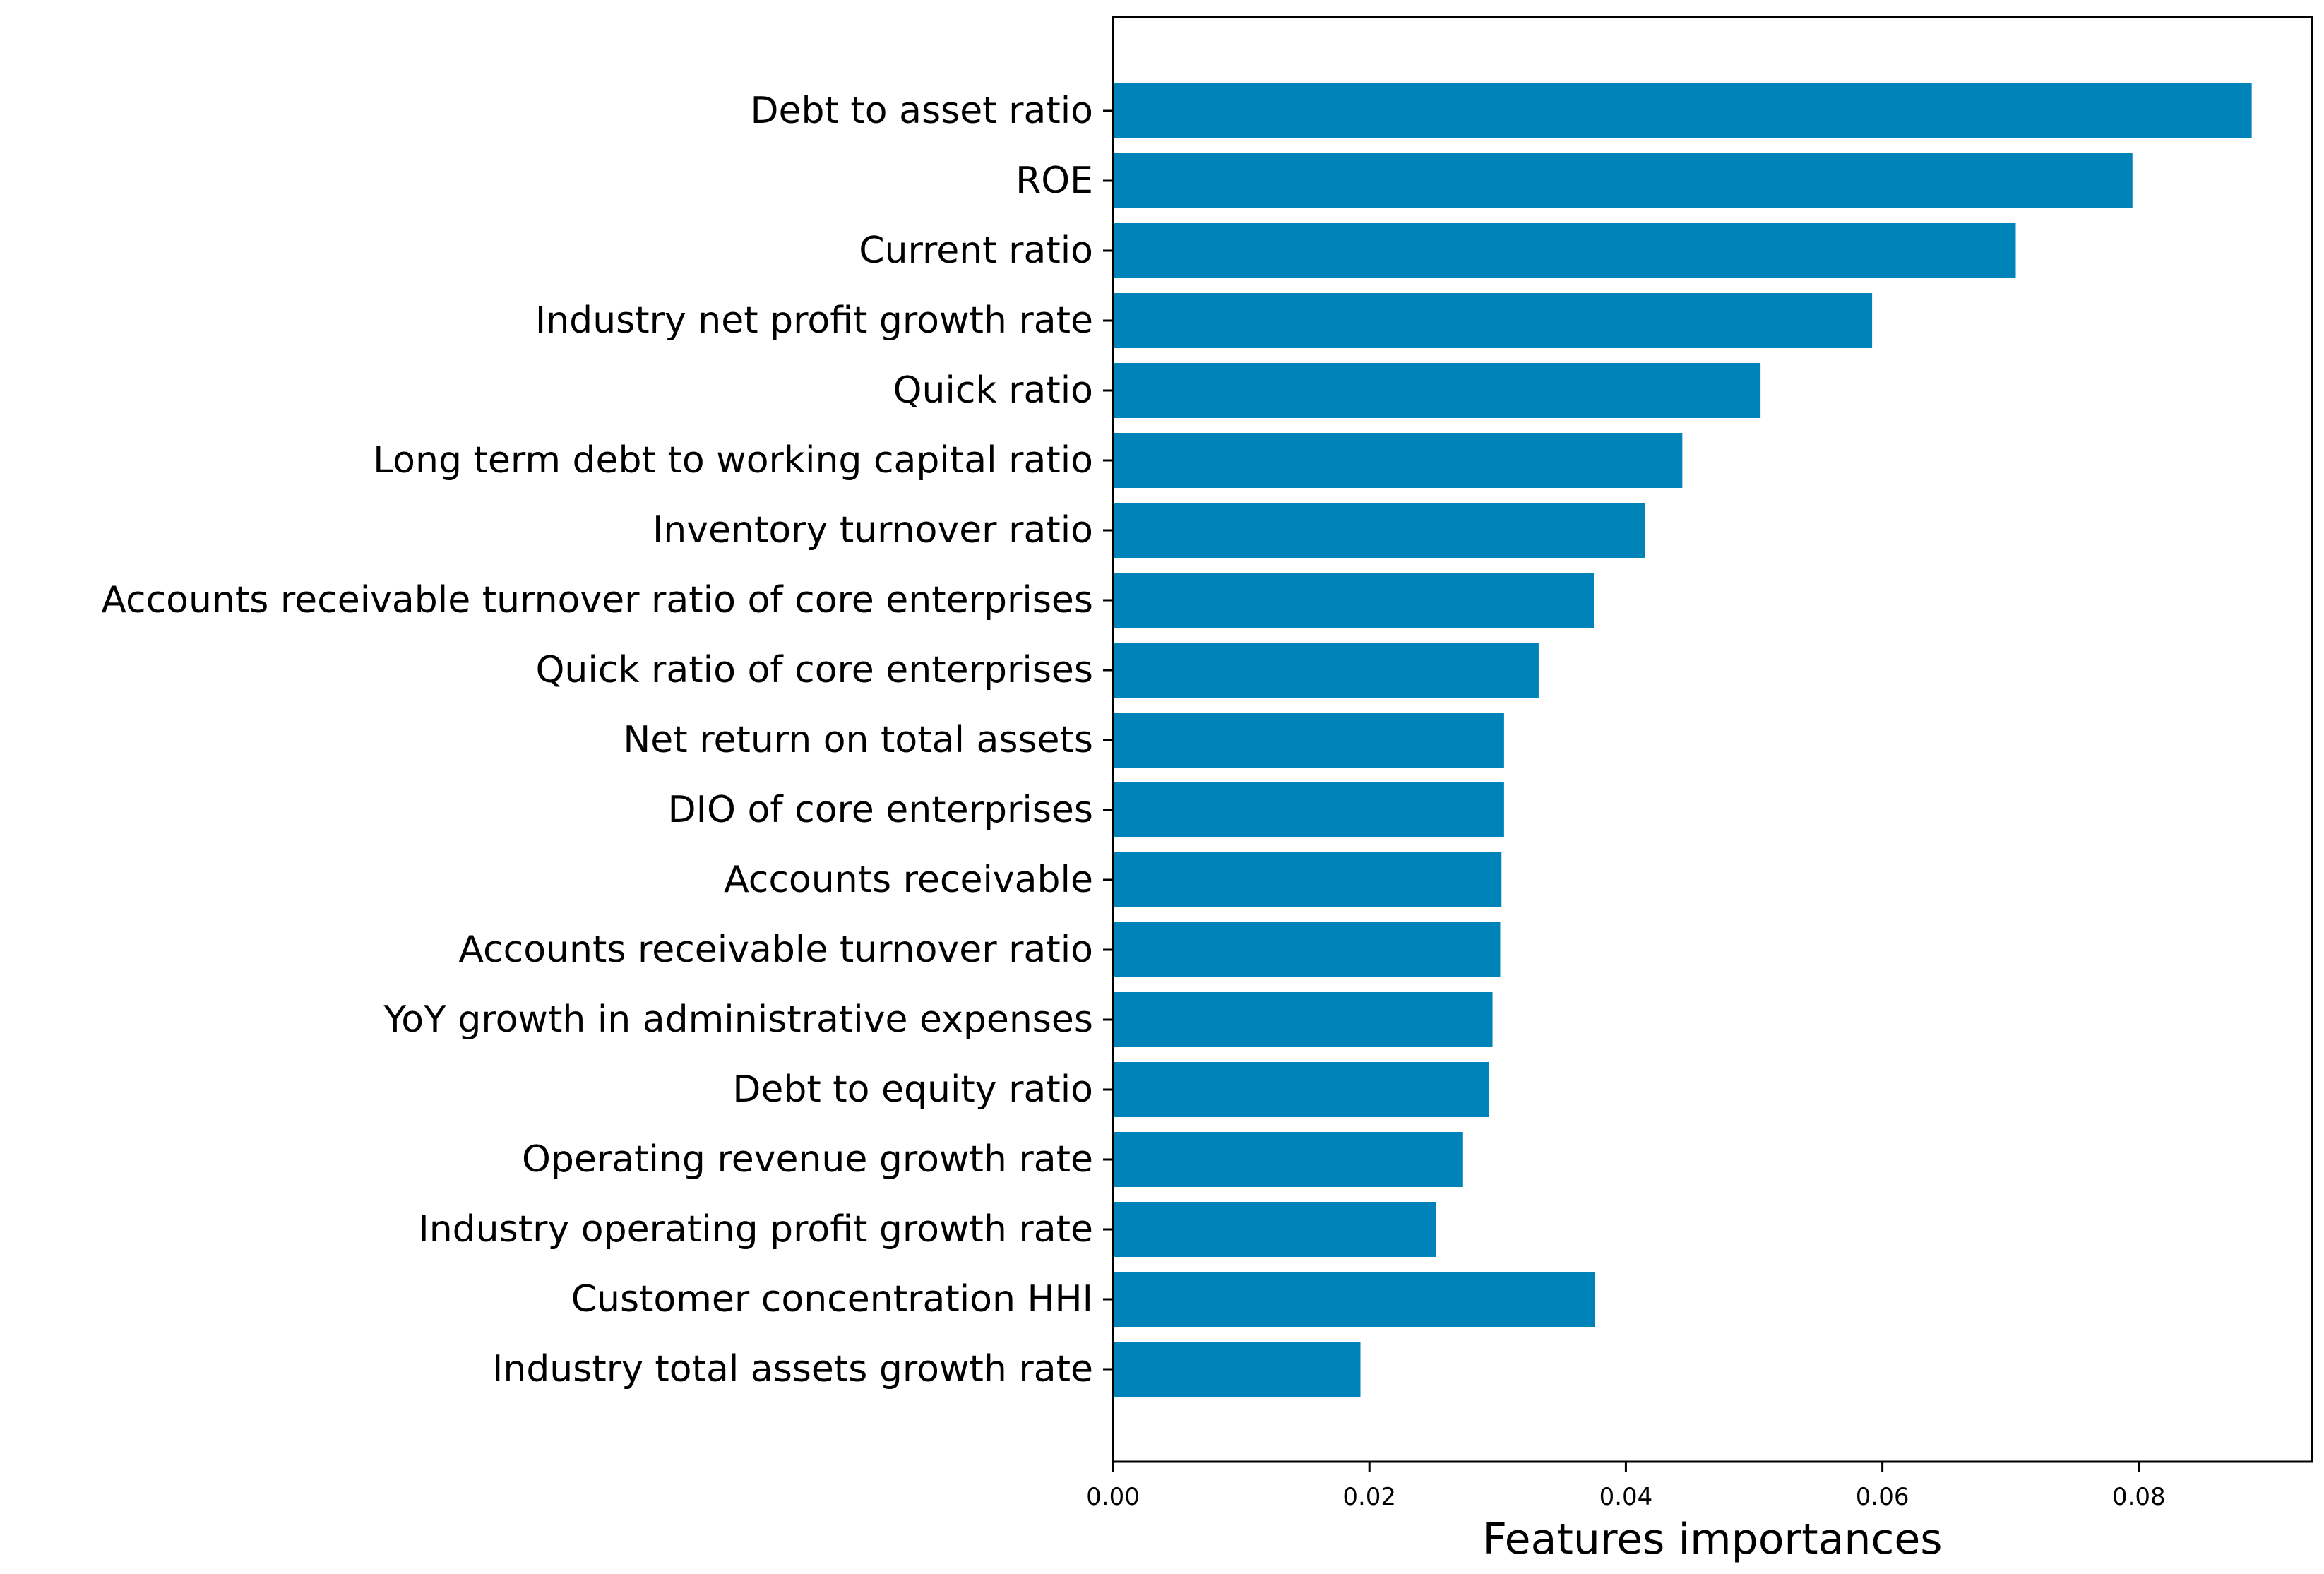 This screenshot has height=1574, width=2324. What do you see at coordinates (755, 1229) in the screenshot?
I see `category-label: Industry operating profit growth rate` at bounding box center [755, 1229].